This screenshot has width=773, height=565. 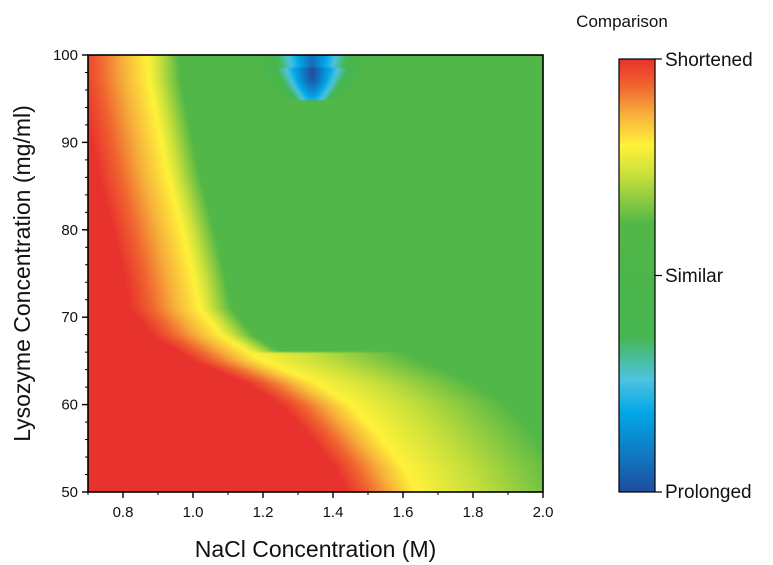 I want to click on y-tick-label: 70, so click(x=69, y=317).